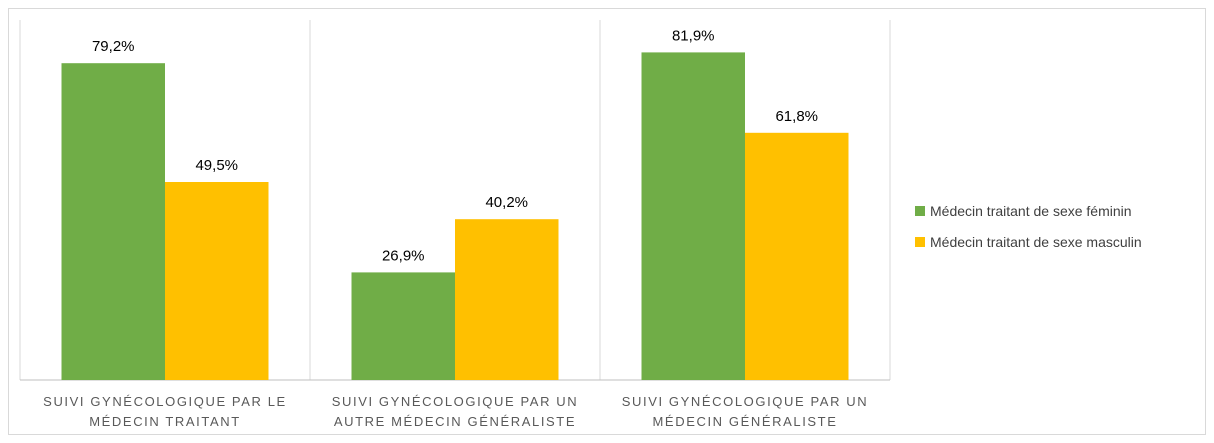 This screenshot has height=443, width=1214. I want to click on data-label: 61,8%, so click(796, 116).